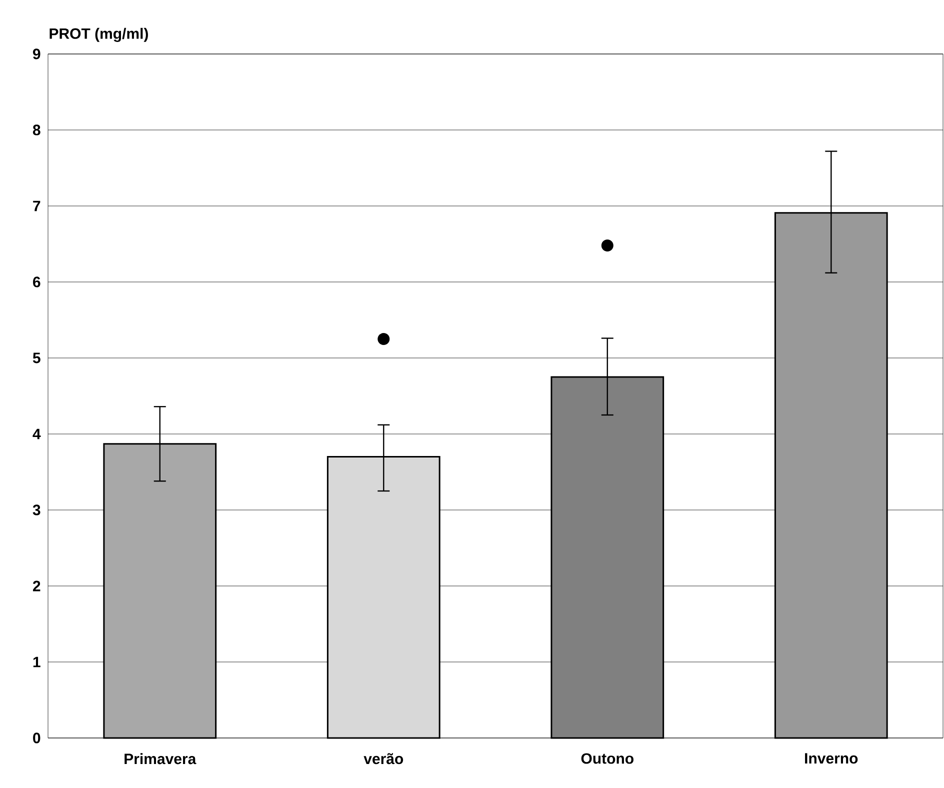 This screenshot has height=788, width=944. Describe the element at coordinates (36, 282) in the screenshot. I see `y-tick-label: 6` at that location.